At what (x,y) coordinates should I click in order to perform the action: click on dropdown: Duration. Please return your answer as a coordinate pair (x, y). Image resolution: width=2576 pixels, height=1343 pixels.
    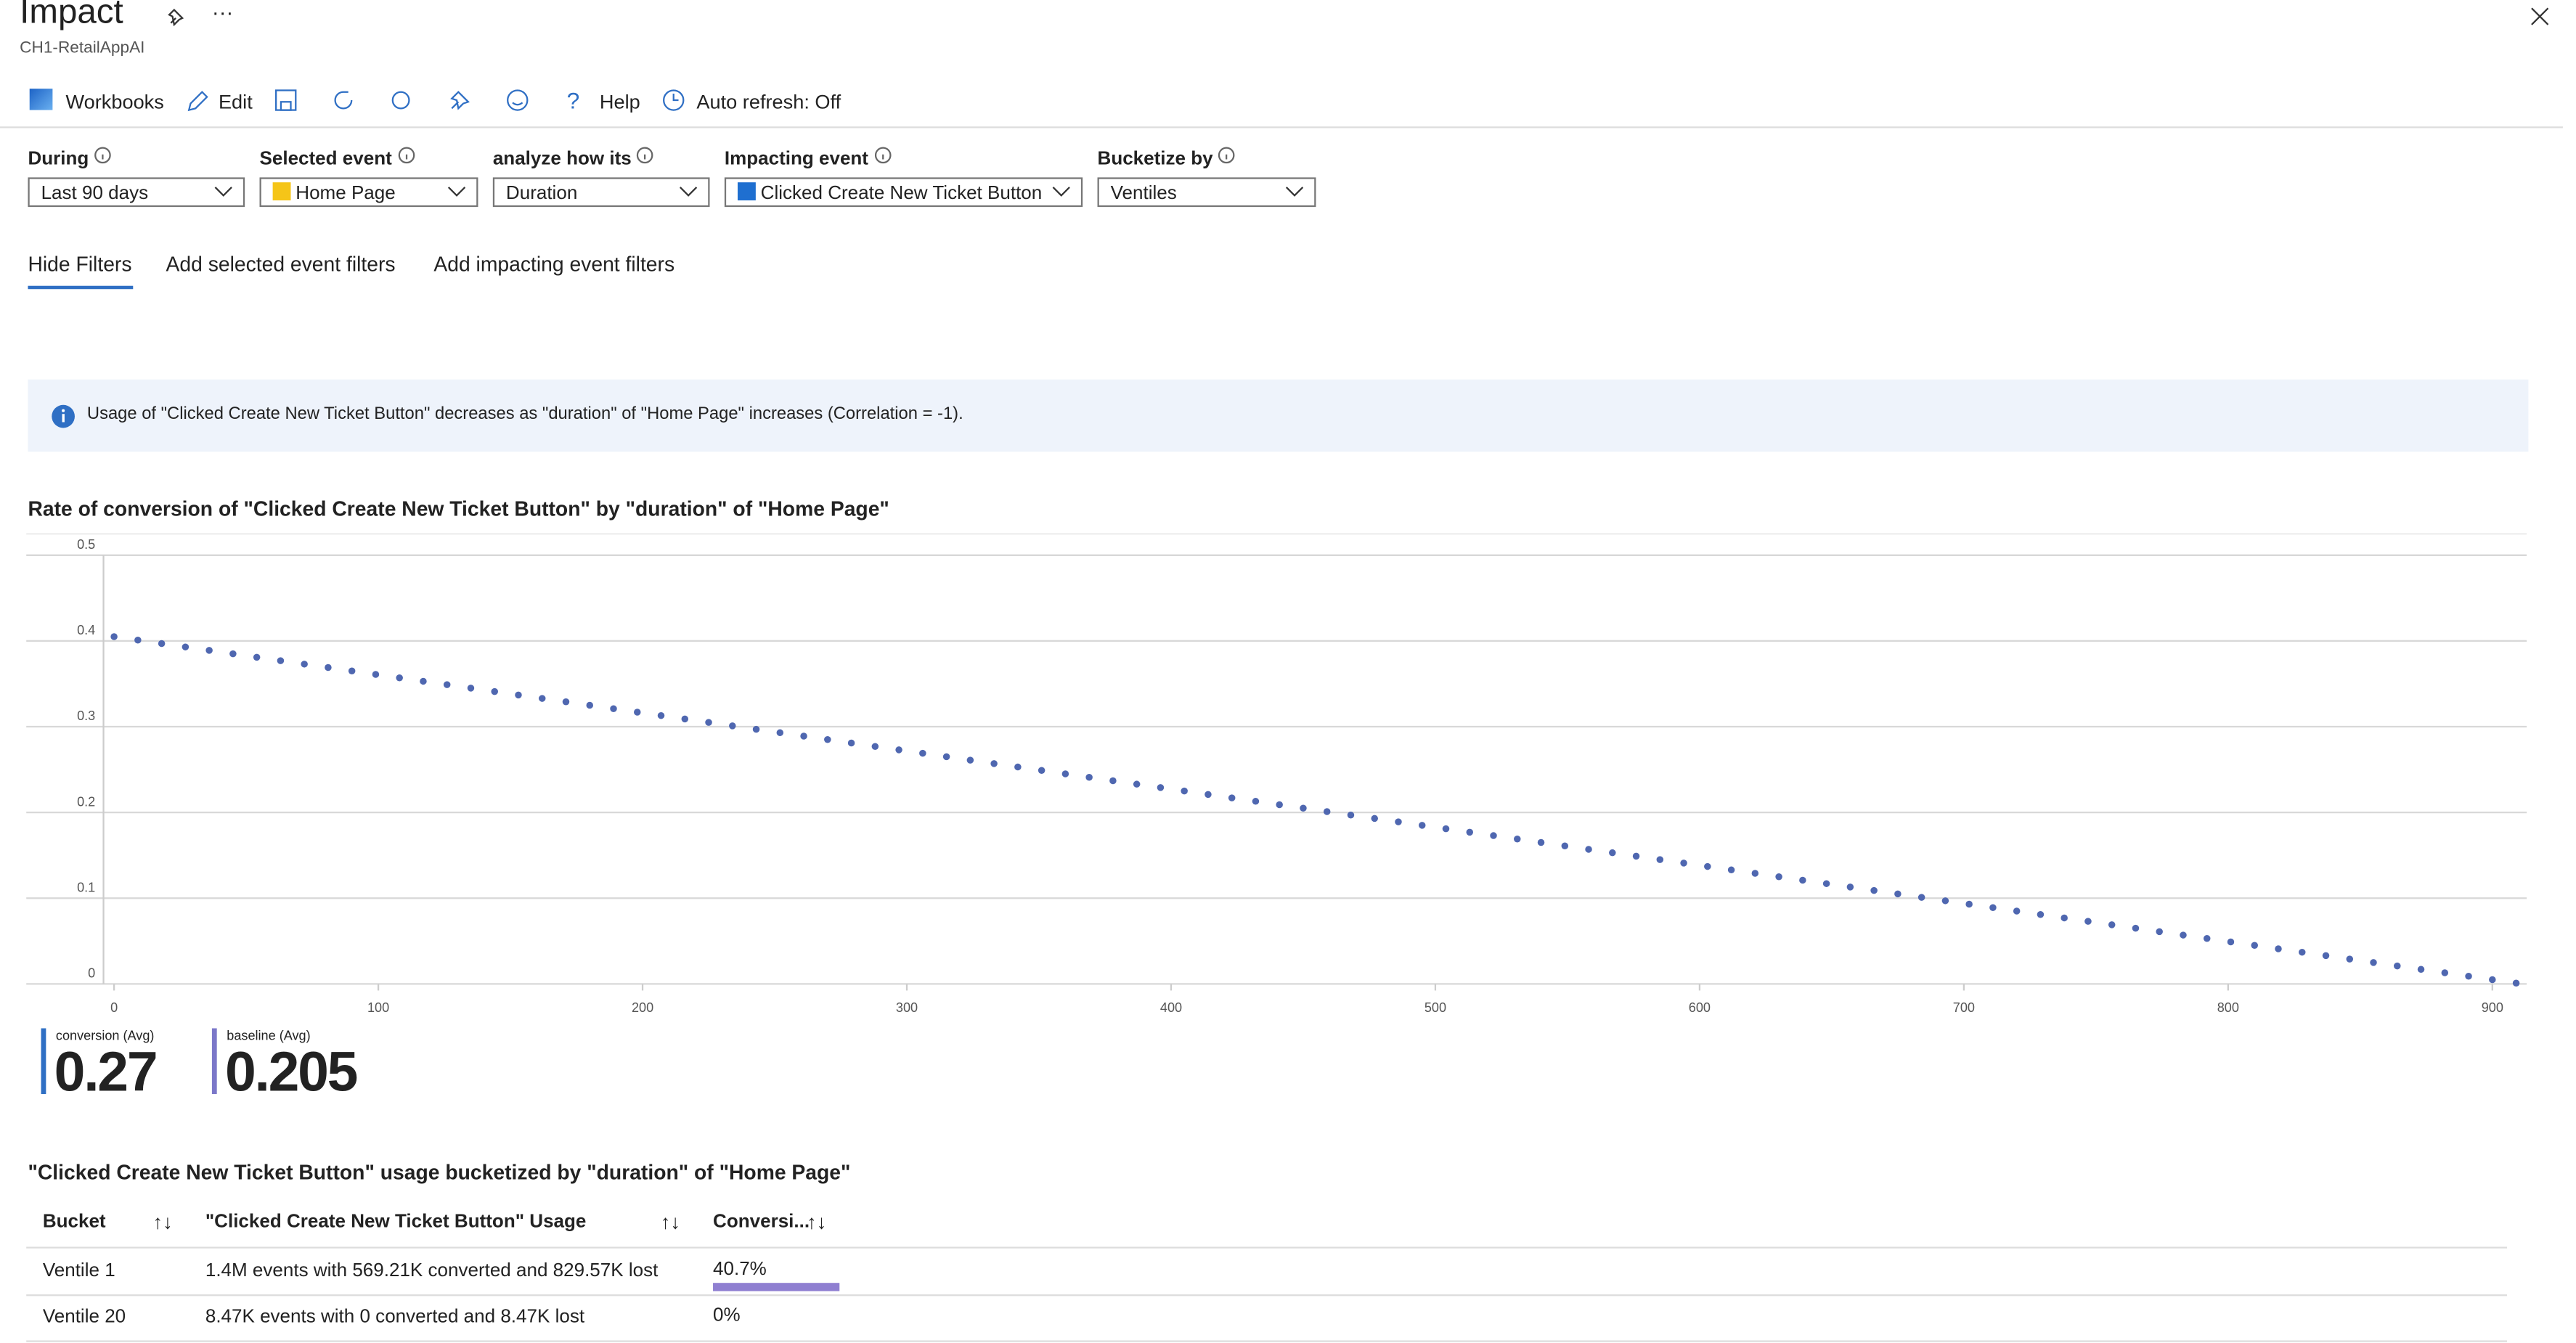
    Looking at the image, I should click on (601, 192).